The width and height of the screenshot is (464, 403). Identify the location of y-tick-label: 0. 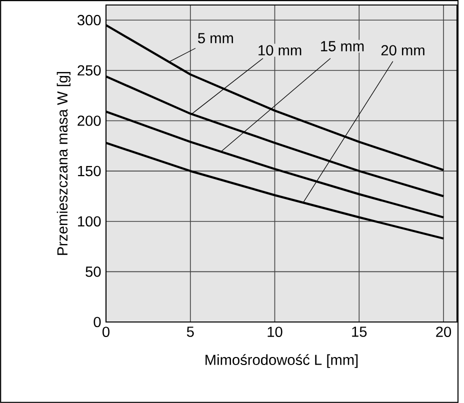
(97, 322).